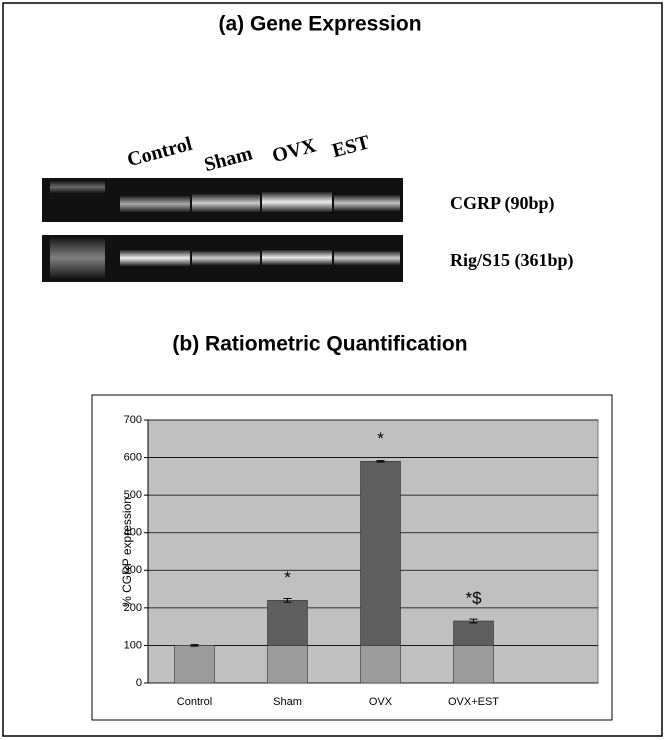 This screenshot has width=666, height=740. Describe the element at coordinates (473, 597) in the screenshot. I see `annotation: *$` at that location.